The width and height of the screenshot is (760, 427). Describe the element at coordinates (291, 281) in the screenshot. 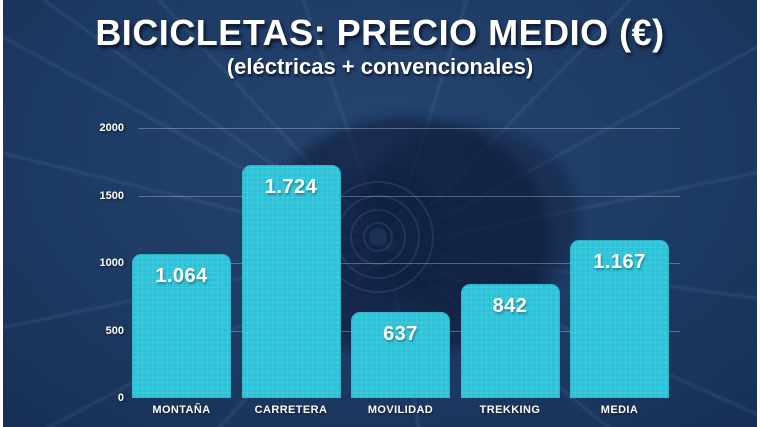

I see `bar: 1.724` at that location.